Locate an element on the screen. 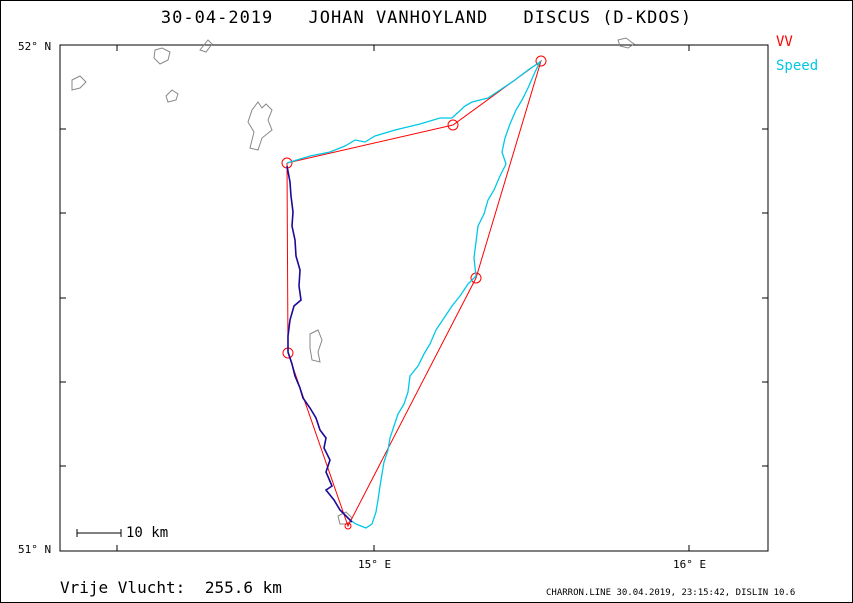 This screenshot has height=603, width=853. result-line: Vrije Vlucht: 255.6 km is located at coordinates (176, 587).